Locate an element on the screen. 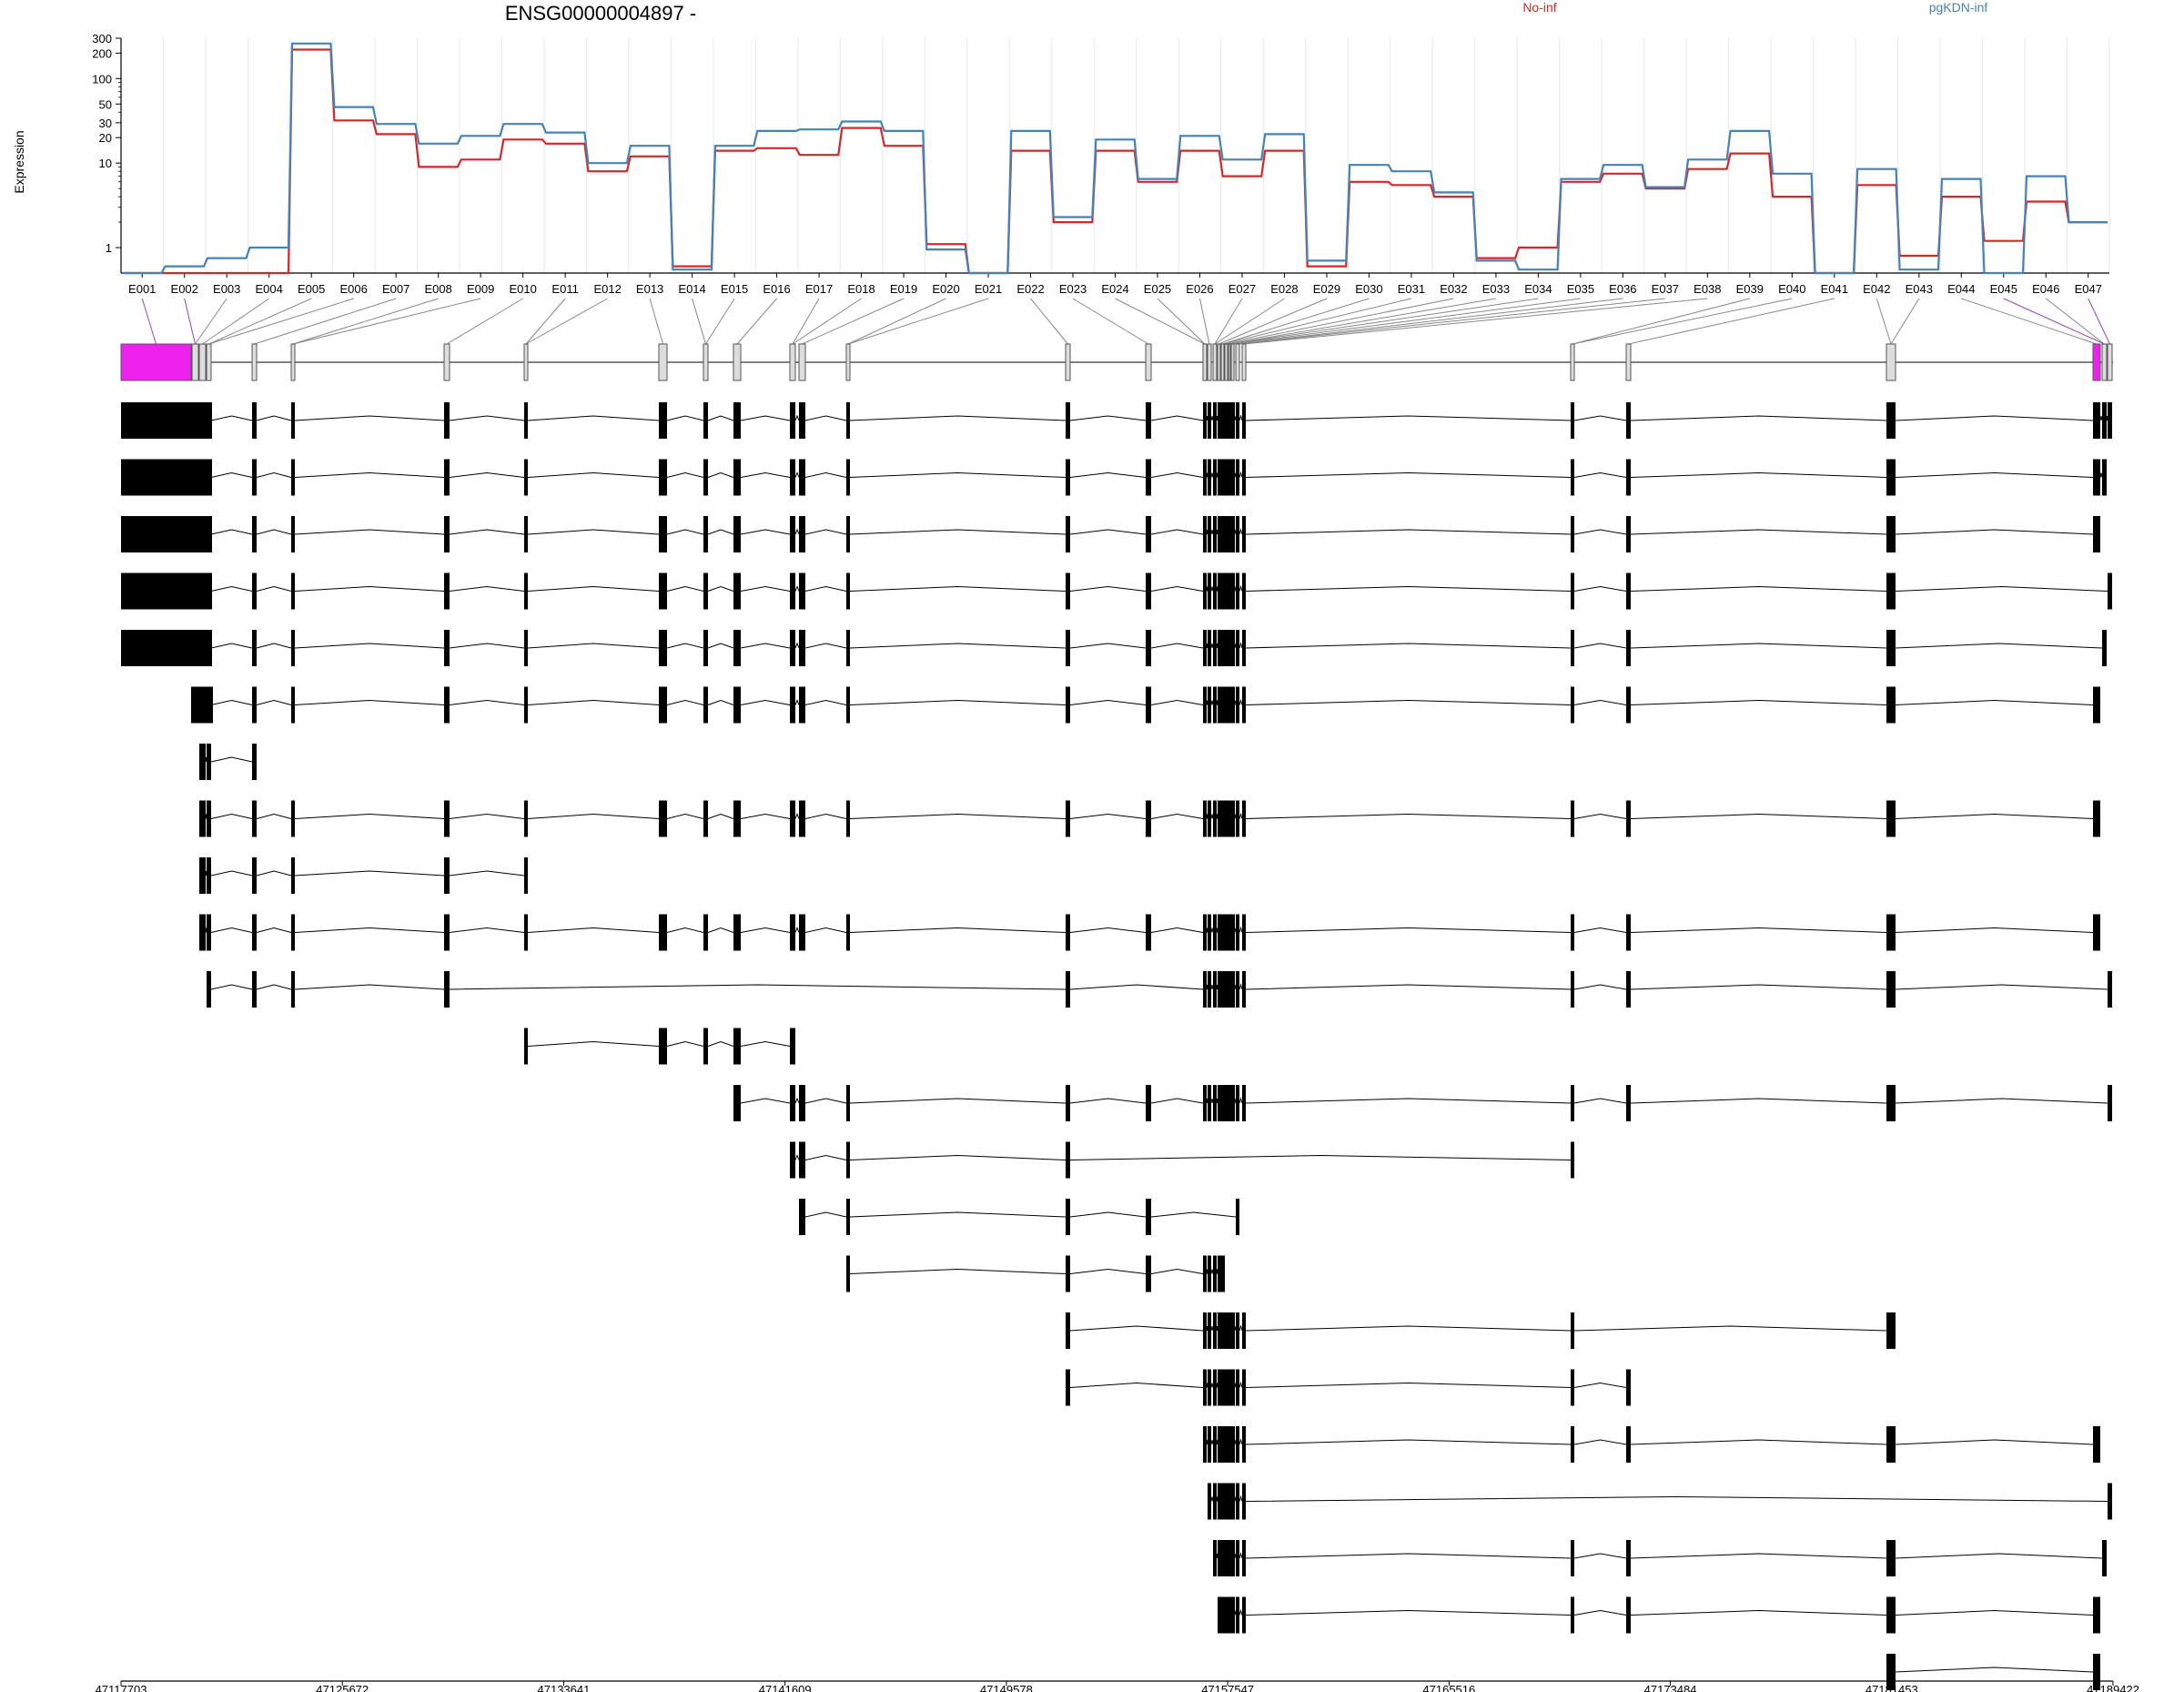 The height and width of the screenshot is (1692, 2184). exon-label-e034: E034 is located at coordinates (1538, 289).